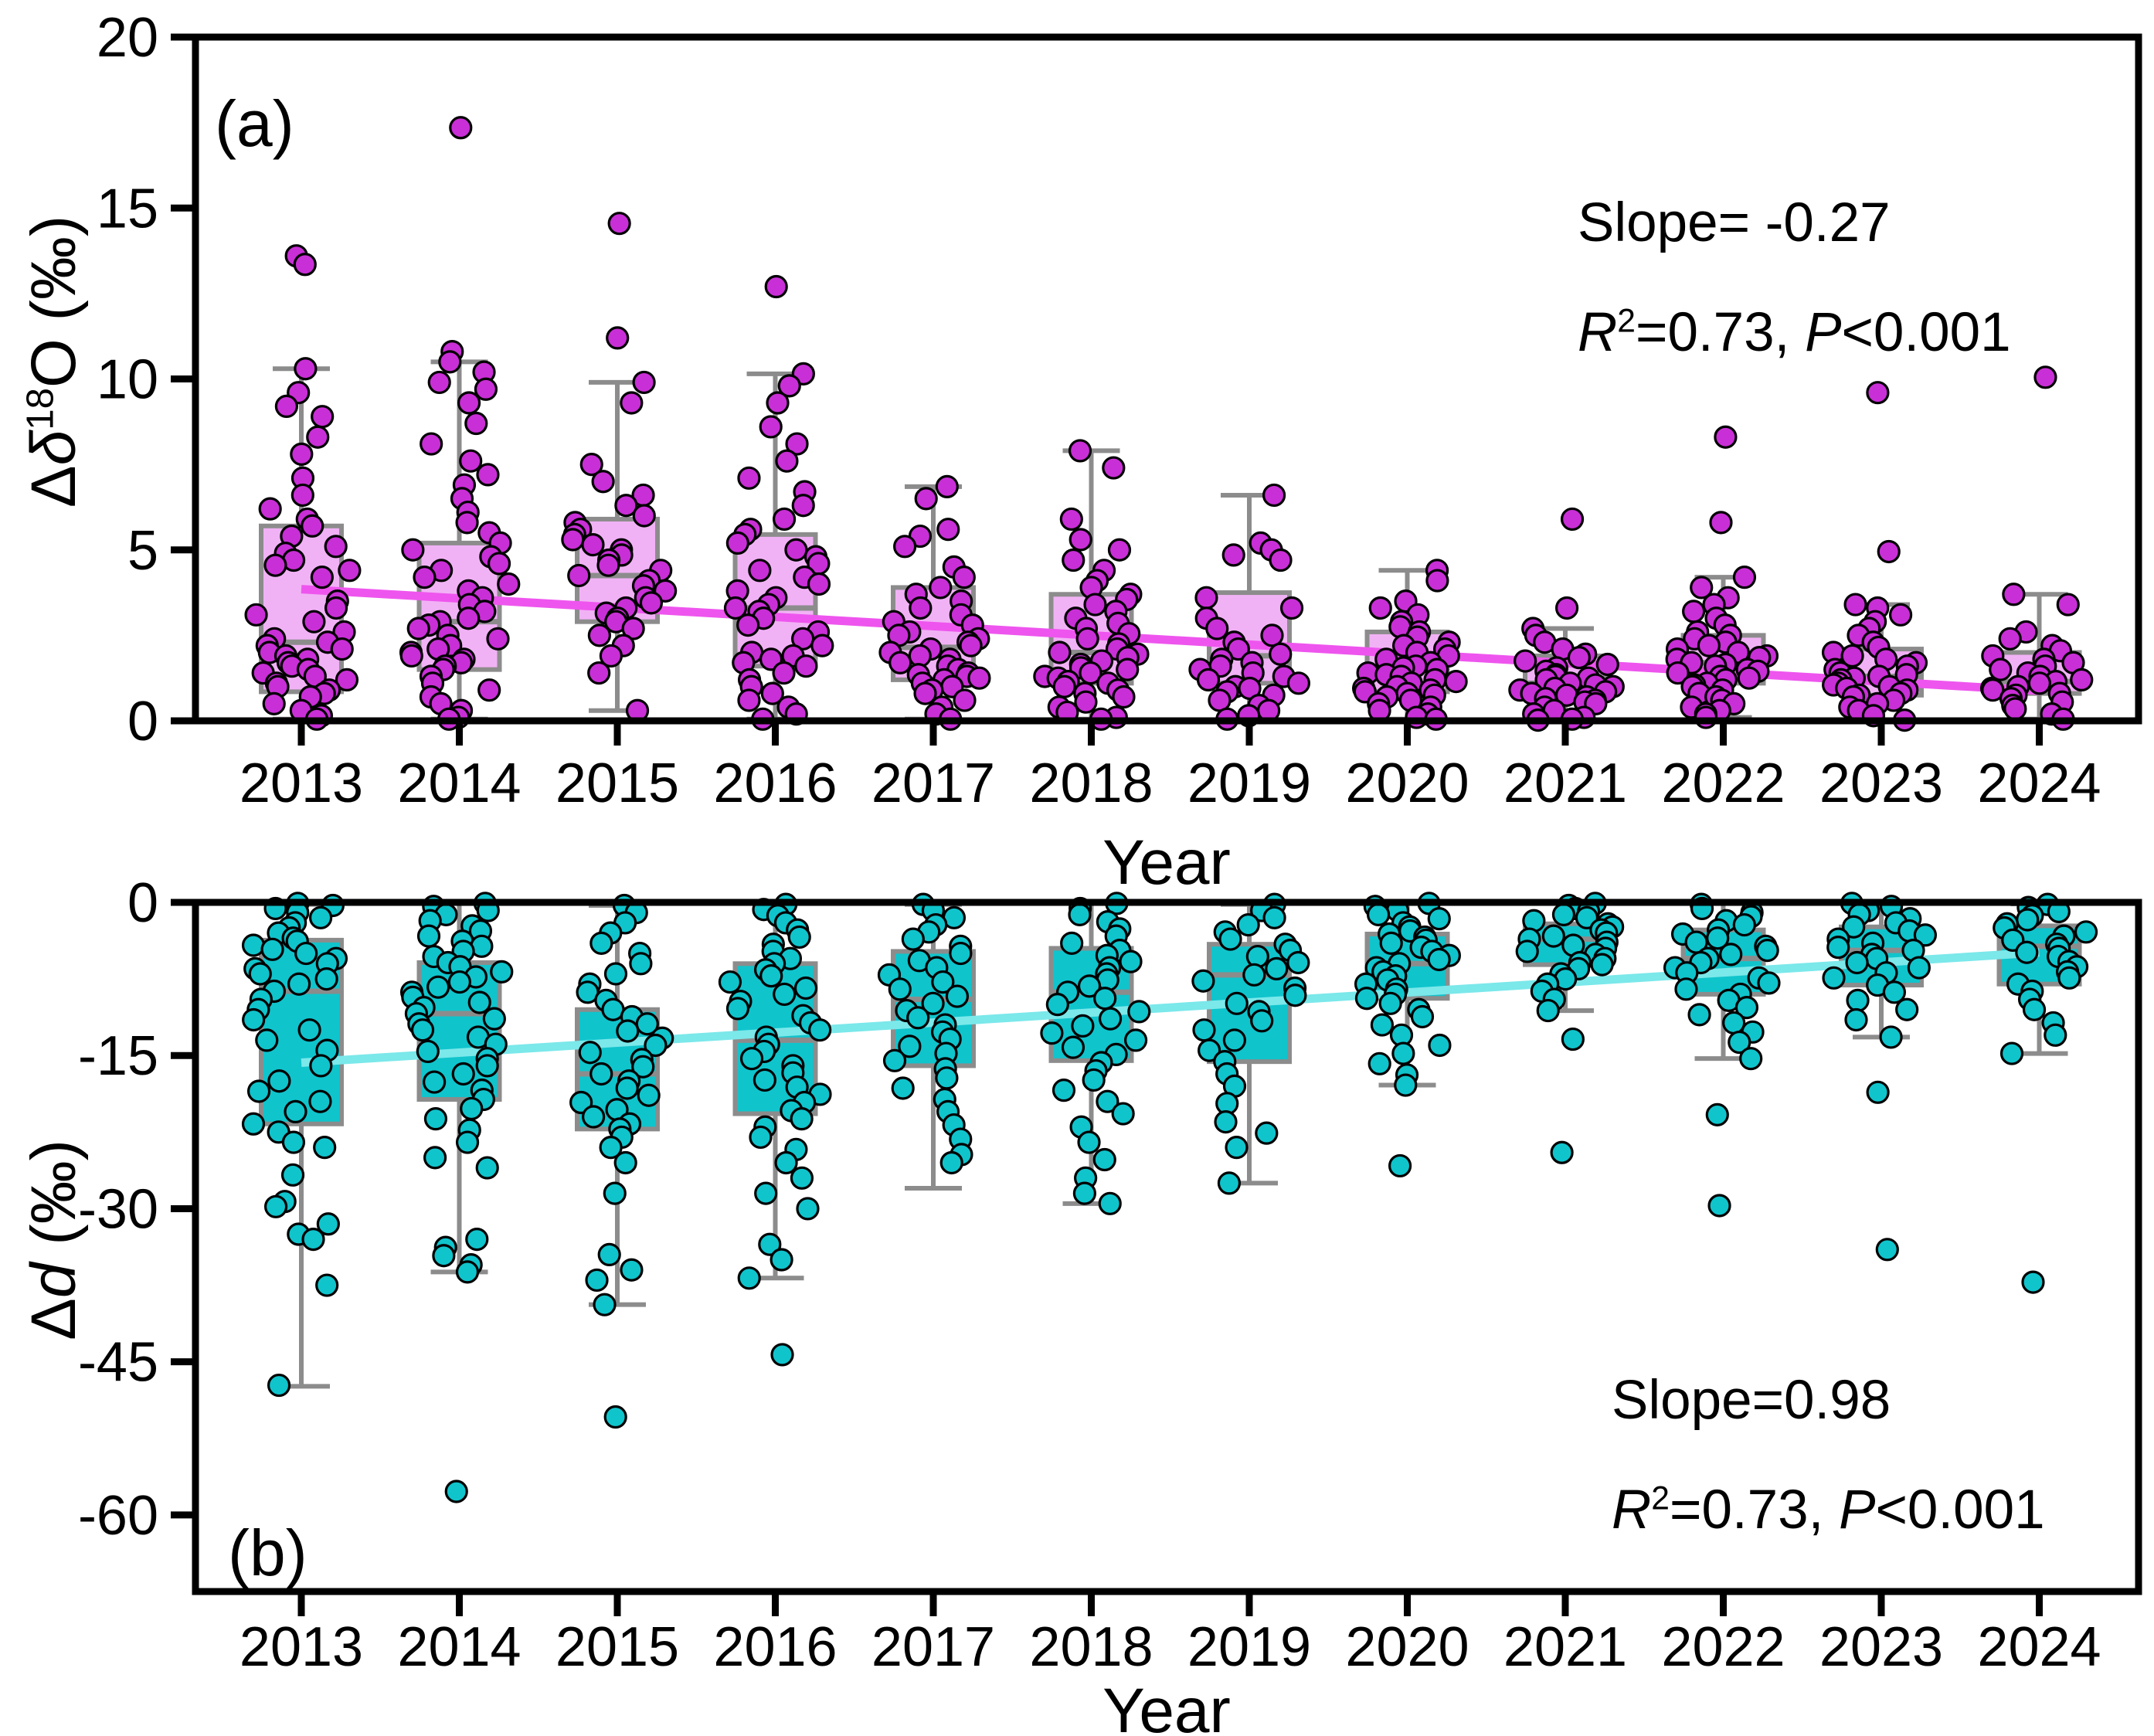 This screenshot has height=1736, width=2154. Describe the element at coordinates (54, 1280) in the screenshot. I see `d-symbol: d` at that location.